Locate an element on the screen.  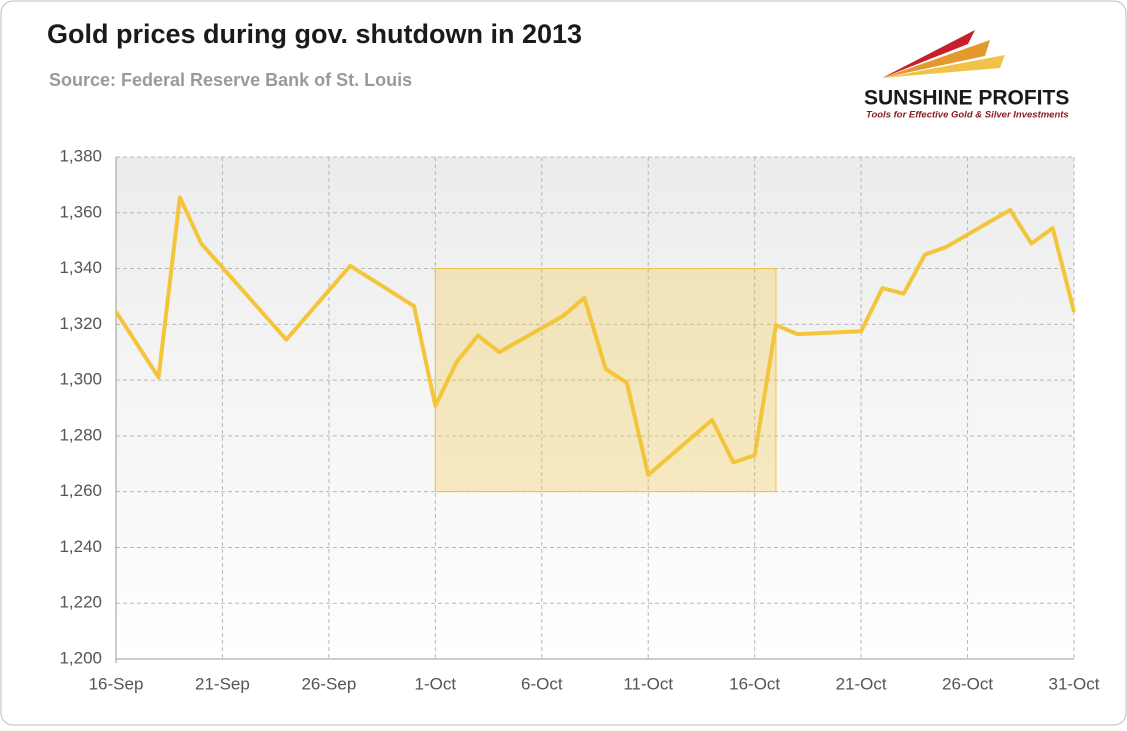
x-tick-label: 11-Oct is located at coordinates (648, 683).